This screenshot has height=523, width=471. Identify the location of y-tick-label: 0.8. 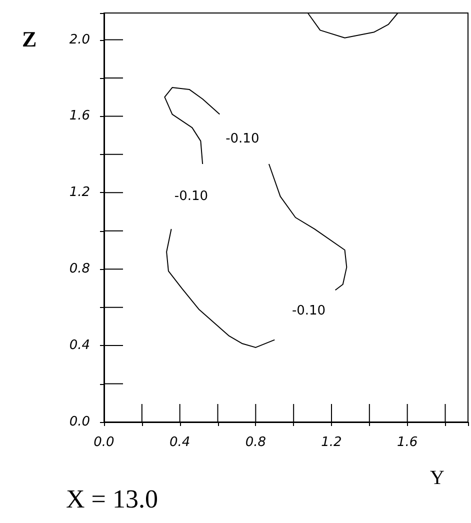
(79, 269).